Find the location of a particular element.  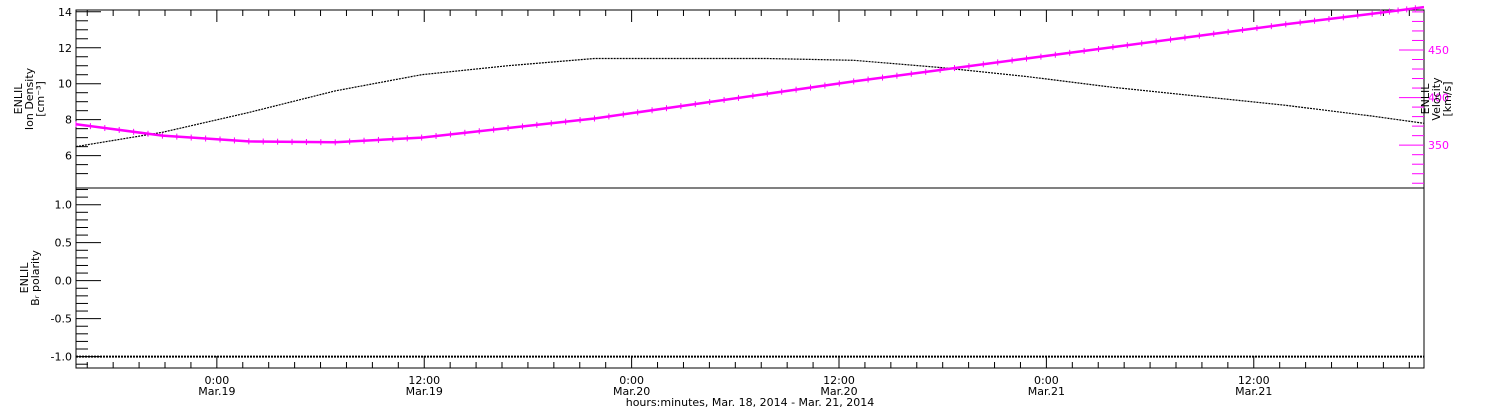

top-right-axis: 350 400 450 is located at coordinates (1424, 97).